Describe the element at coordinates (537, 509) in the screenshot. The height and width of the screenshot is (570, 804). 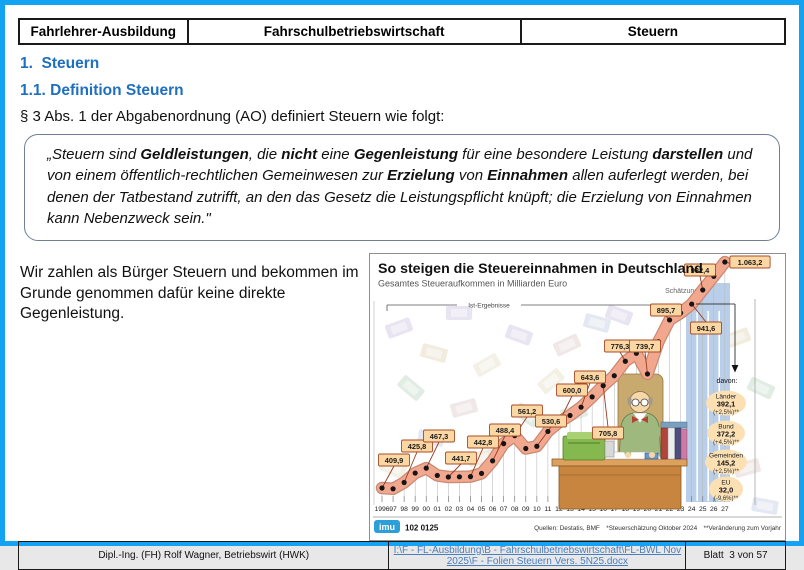
I see `svg-text: 10` at that location.